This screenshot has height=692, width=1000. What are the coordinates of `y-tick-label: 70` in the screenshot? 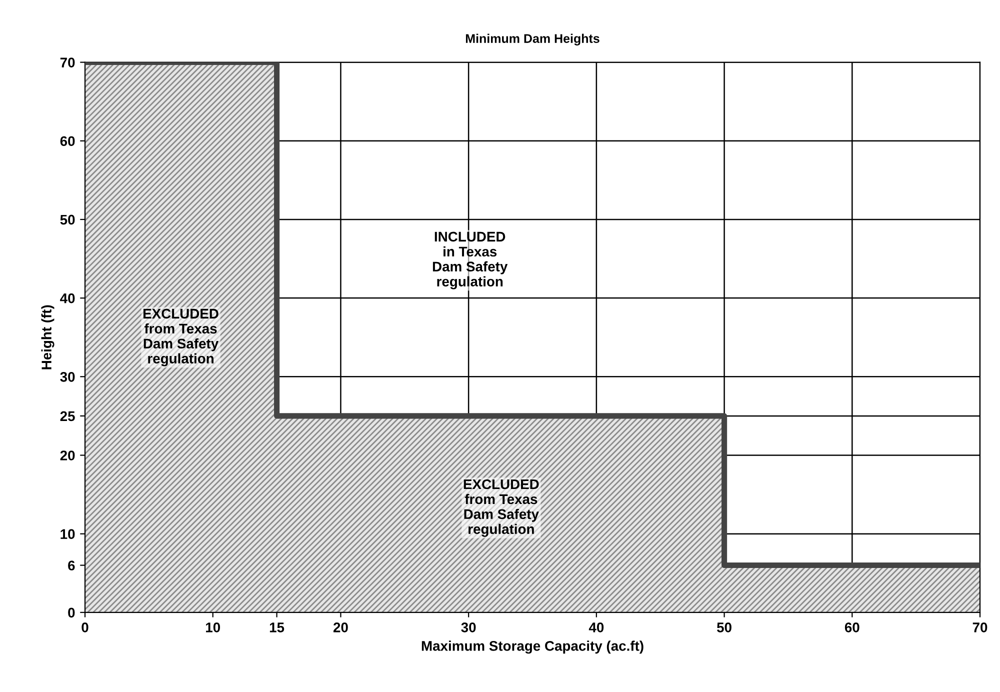 It's located at (67, 63).